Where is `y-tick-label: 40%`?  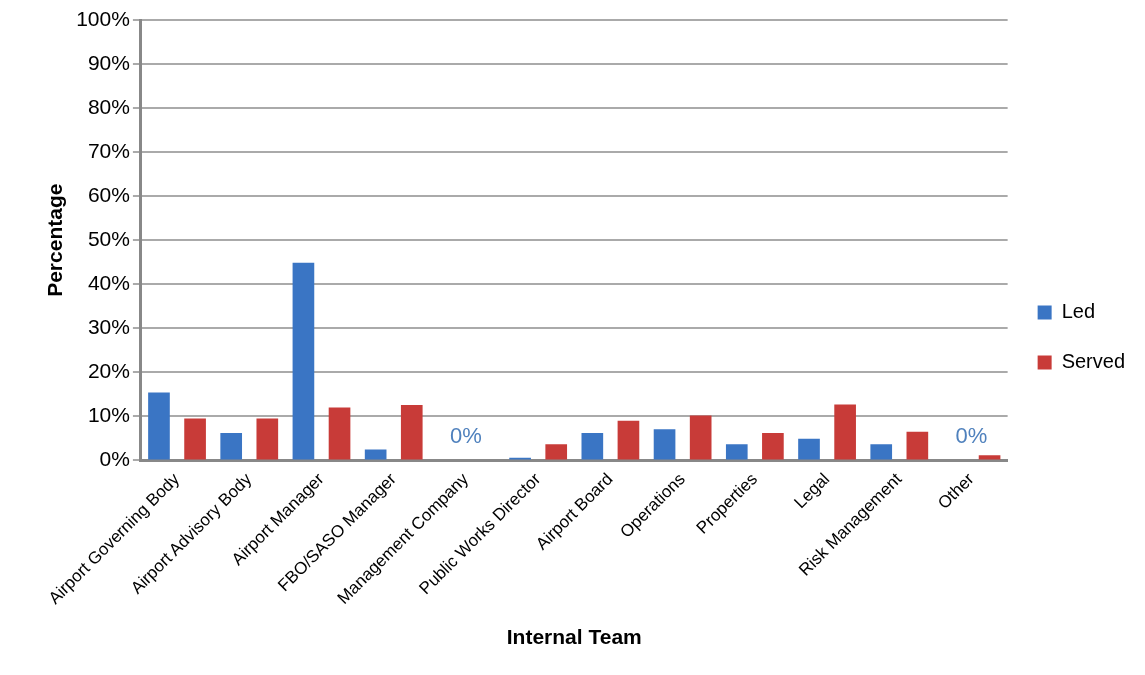 y-tick-label: 40% is located at coordinates (108, 283).